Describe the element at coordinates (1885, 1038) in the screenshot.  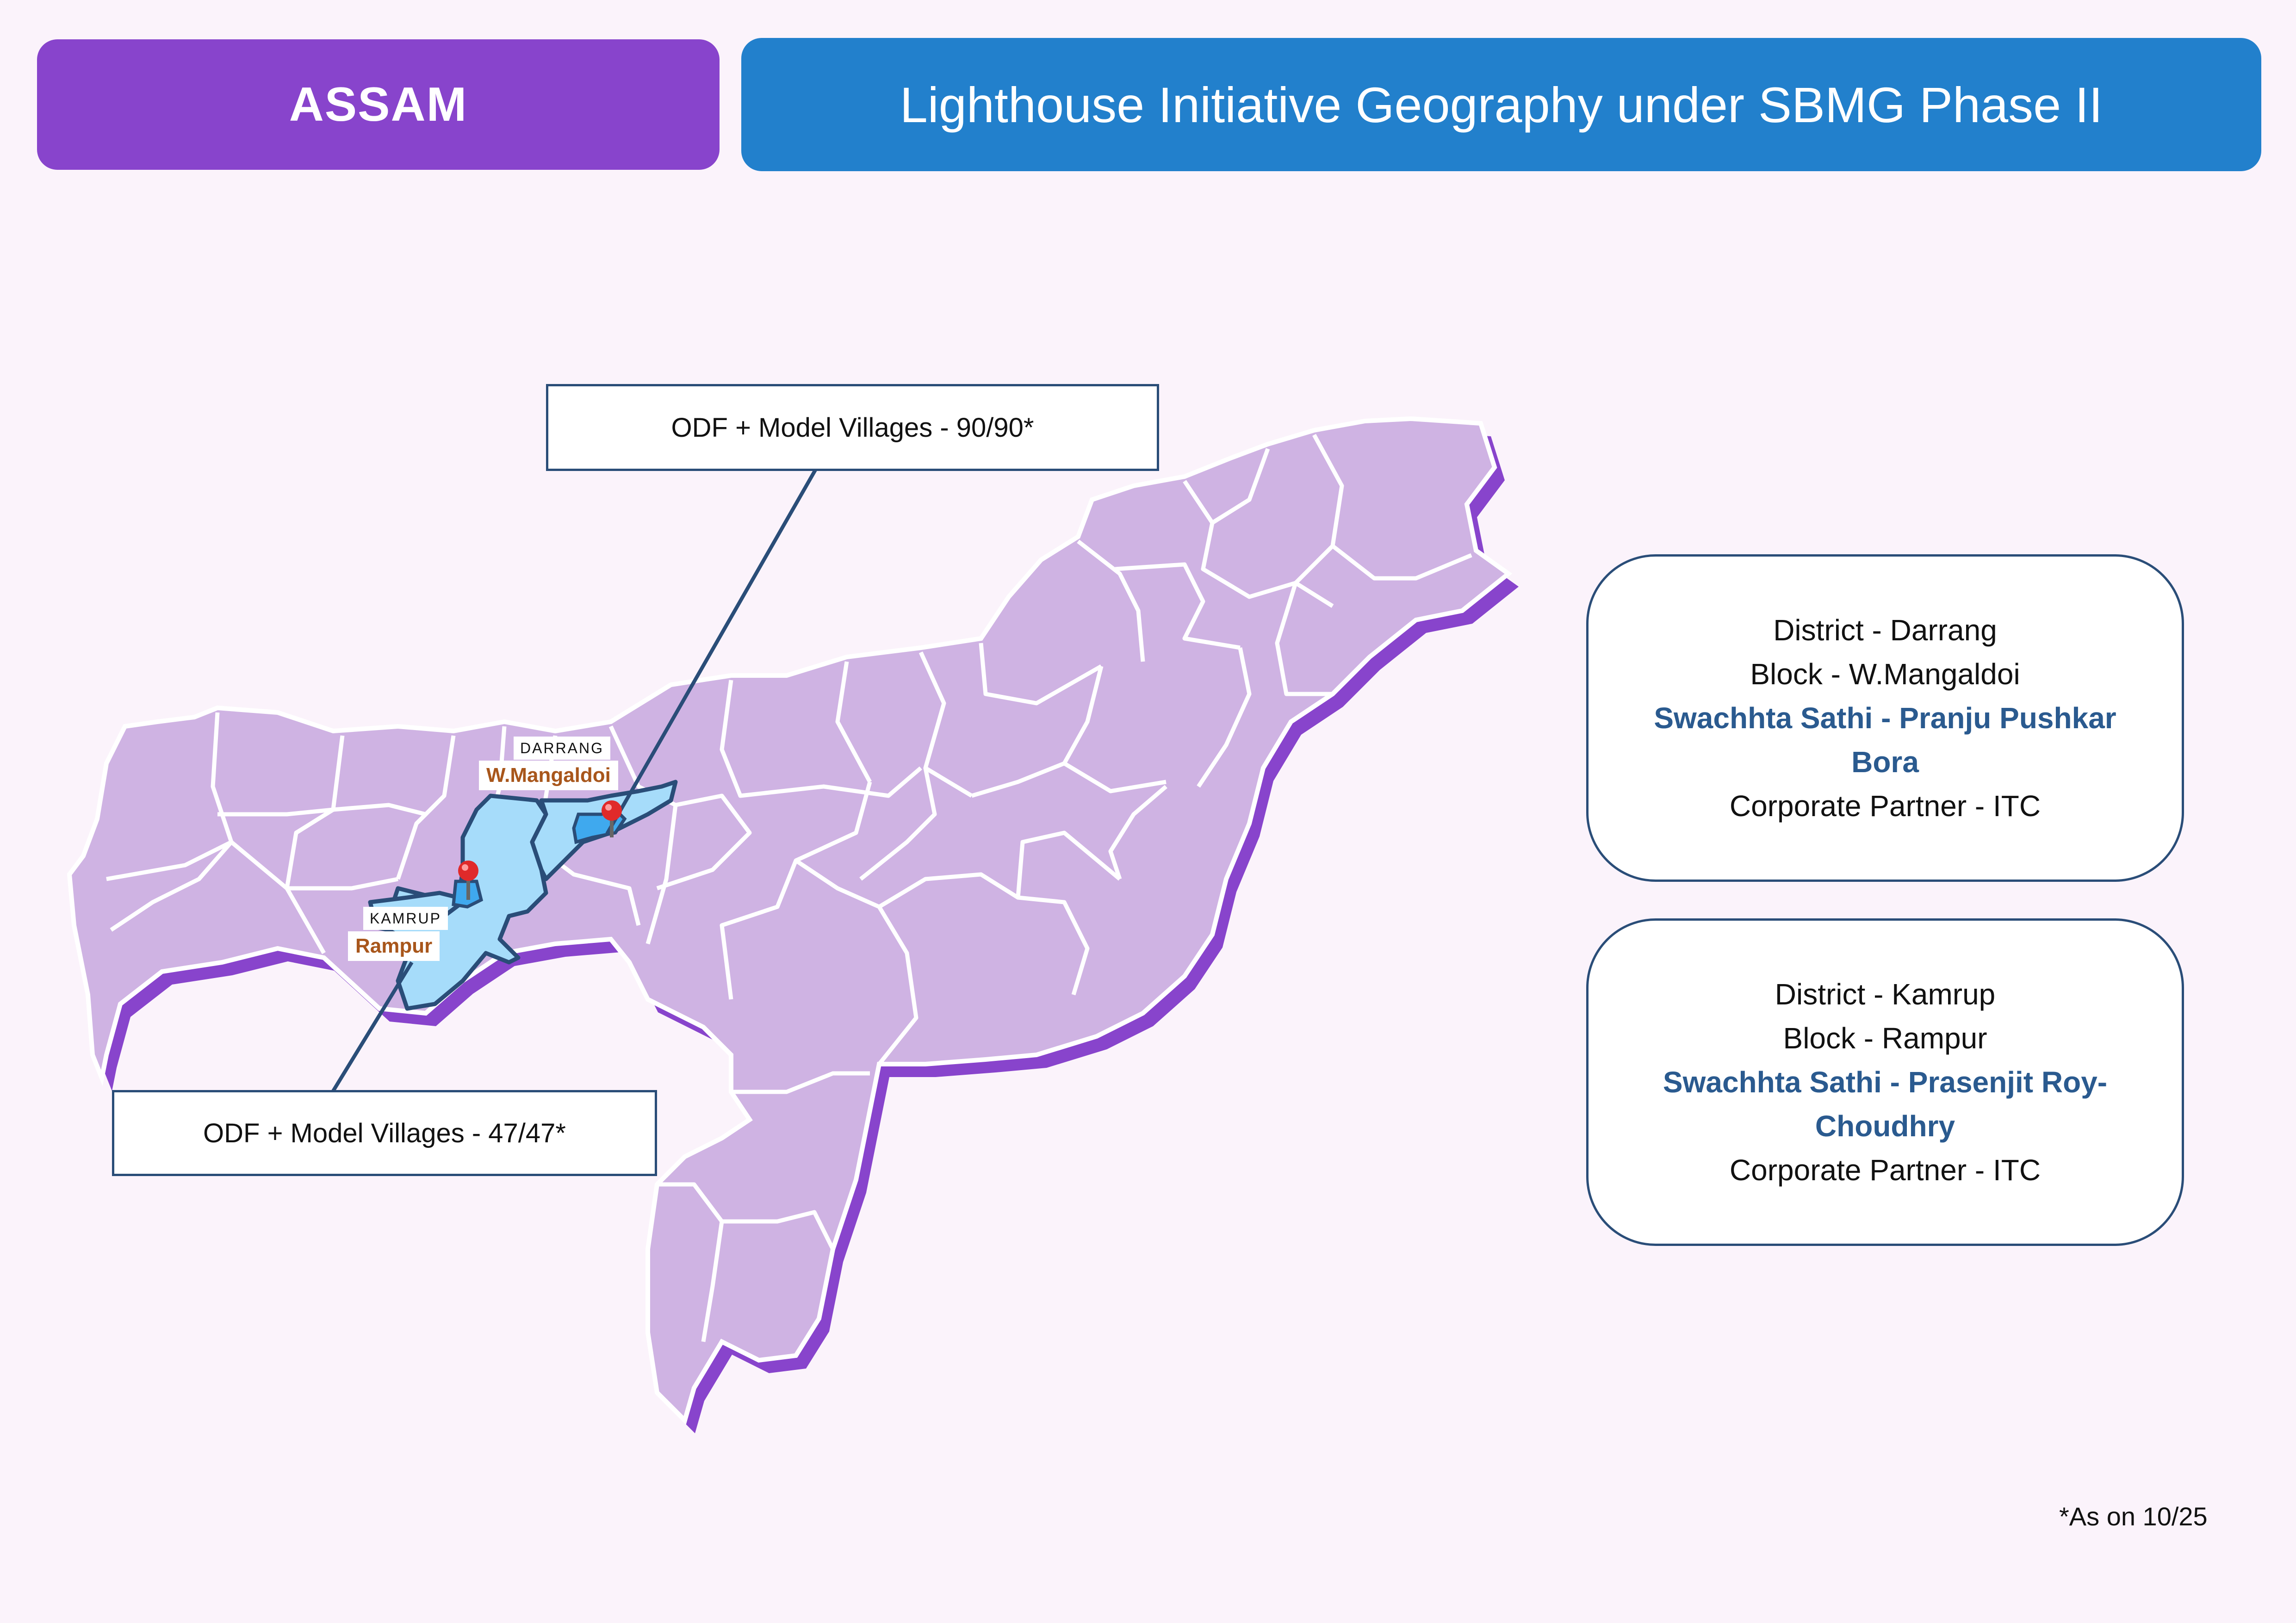
I see `card-block: Block - Rampur` at that location.